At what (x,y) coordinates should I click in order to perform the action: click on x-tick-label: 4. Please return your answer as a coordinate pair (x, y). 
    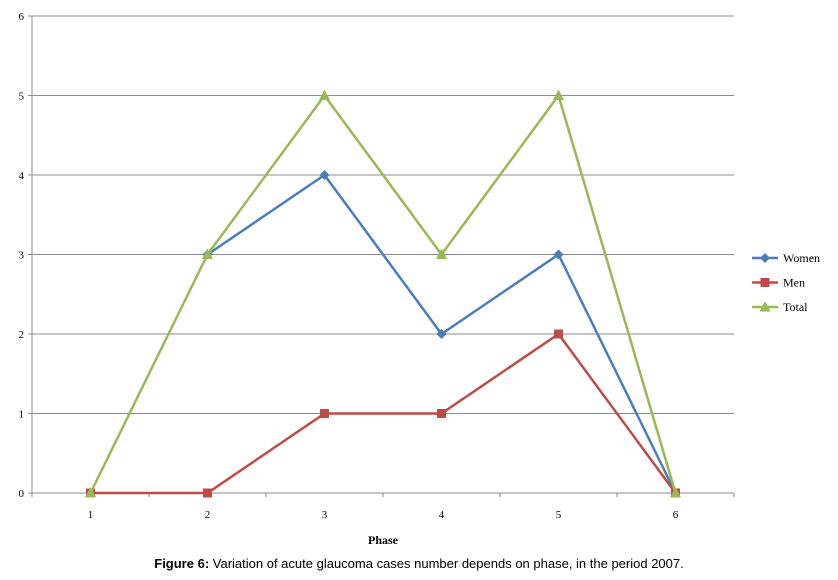
    Looking at the image, I should click on (442, 515).